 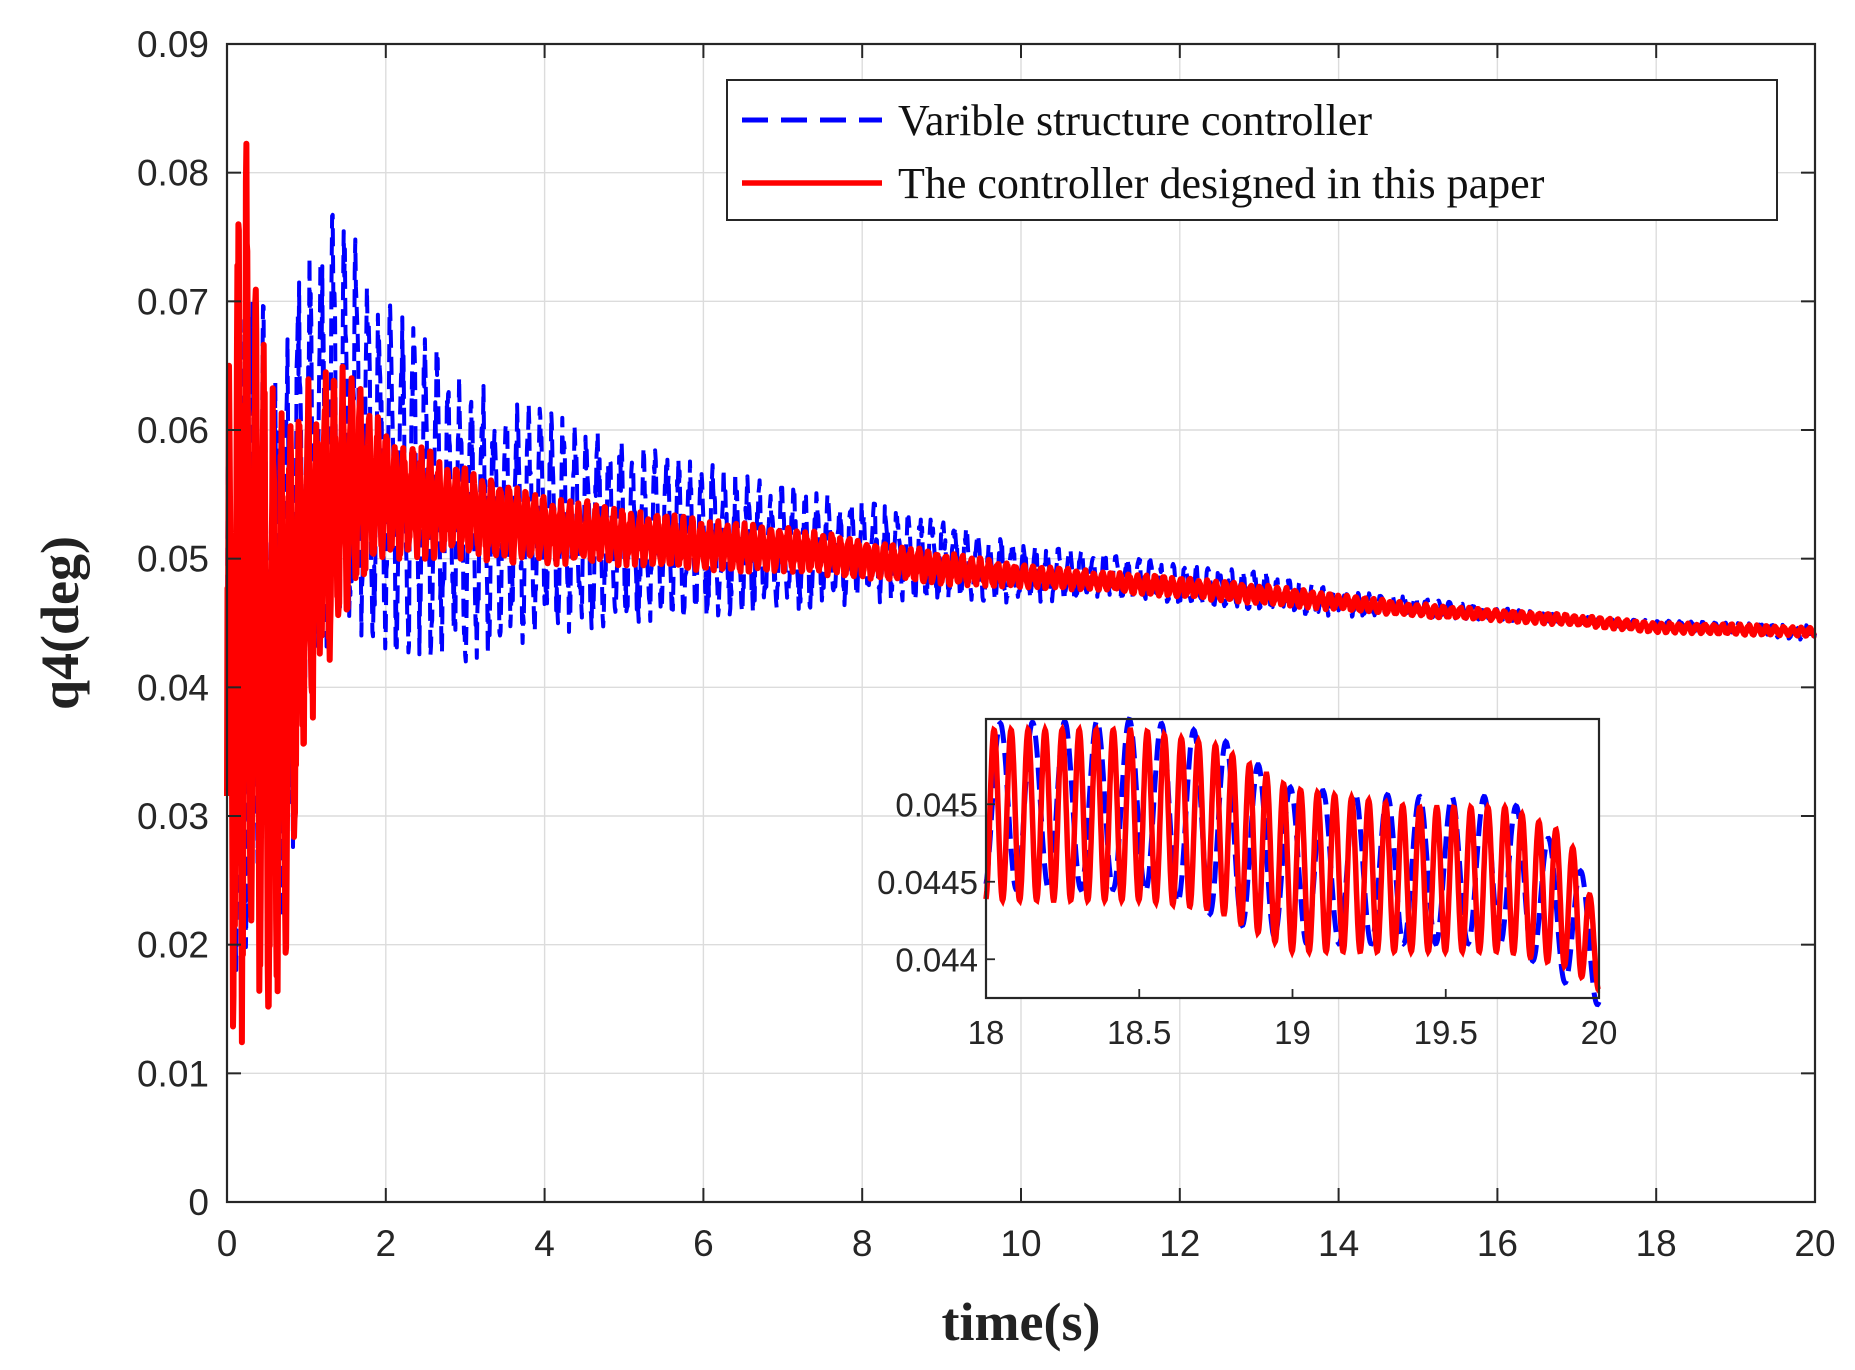 What do you see at coordinates (173, 816) in the screenshot?
I see `y-tick-label-0-03: 0.03` at bounding box center [173, 816].